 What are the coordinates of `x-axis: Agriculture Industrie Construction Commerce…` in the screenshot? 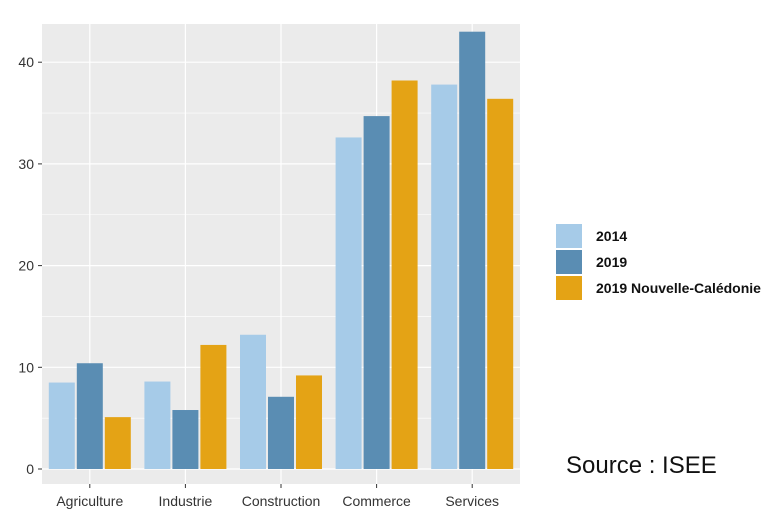 It's located at (277, 496).